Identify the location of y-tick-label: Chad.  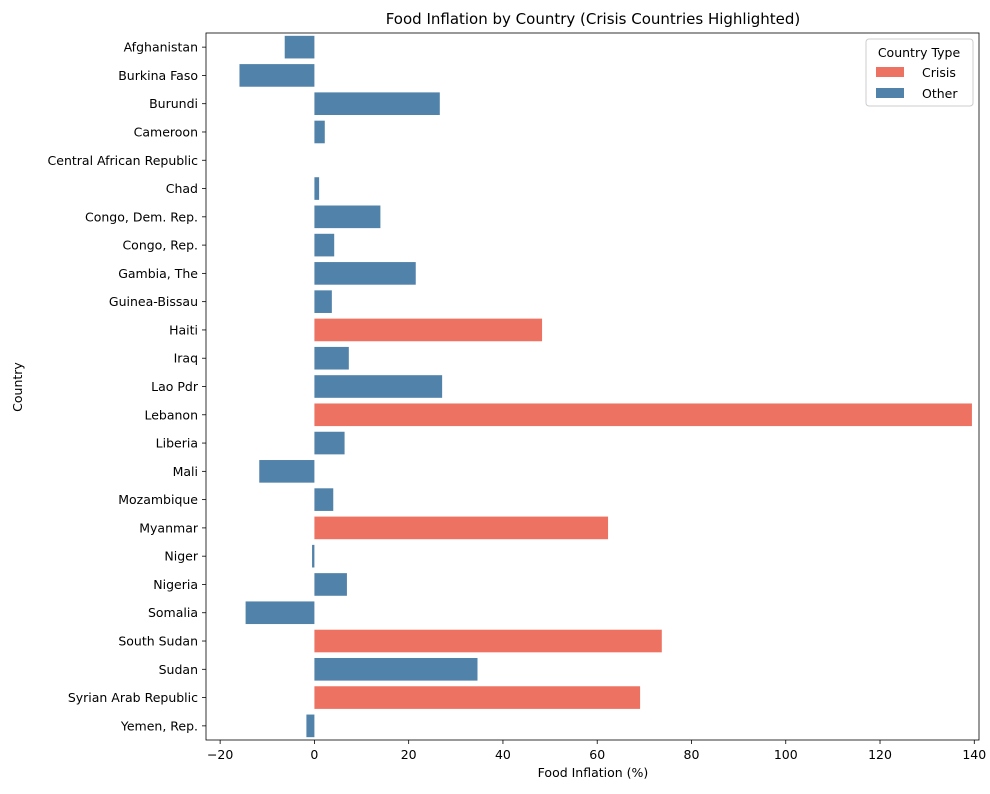
(182, 188).